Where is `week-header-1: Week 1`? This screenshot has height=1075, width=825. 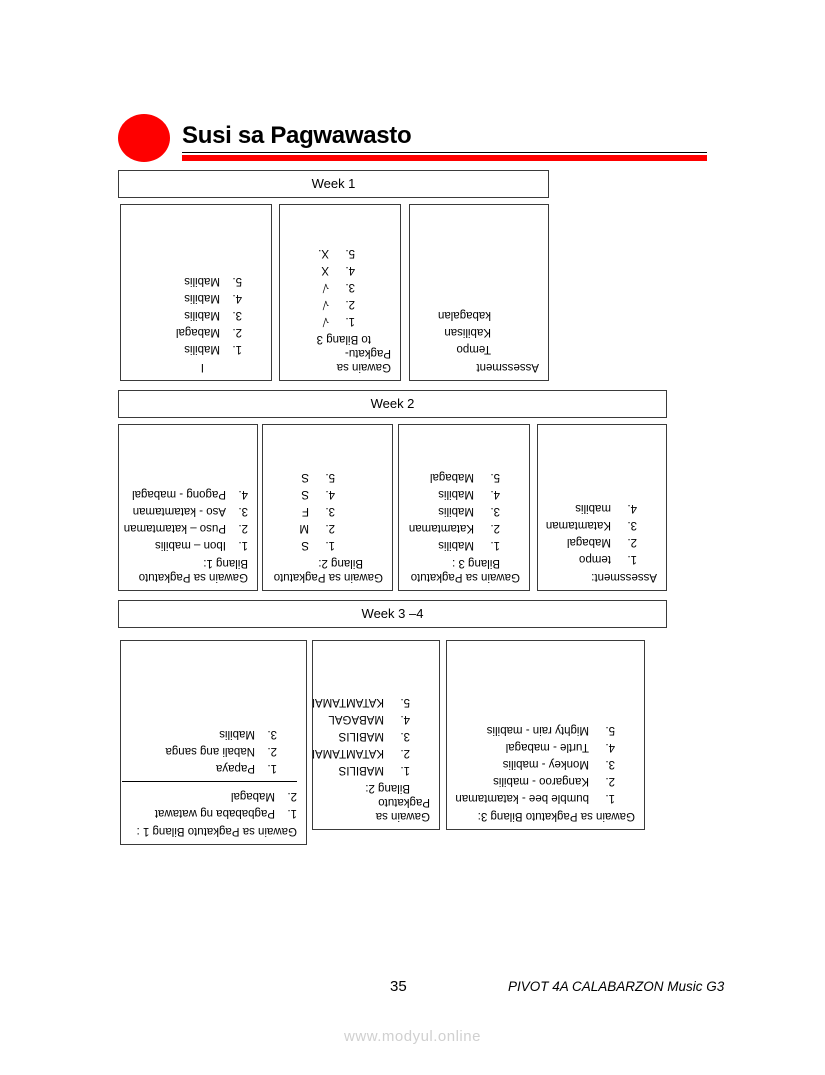 week-header-1: Week 1 is located at coordinates (333, 184).